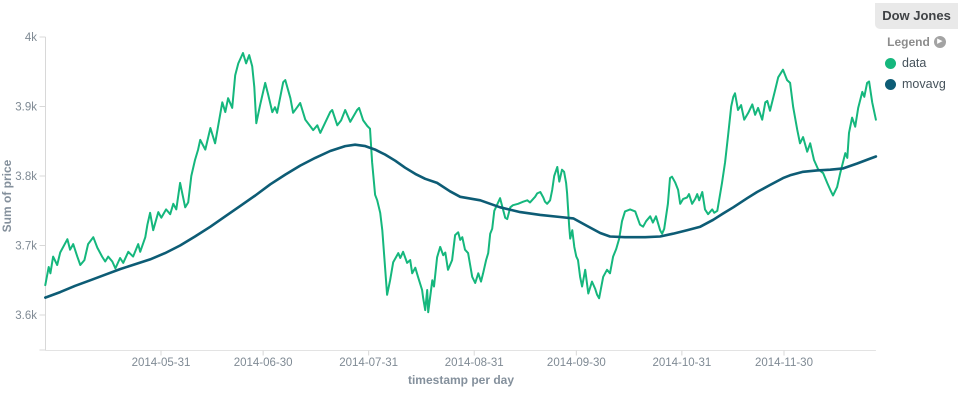  I want to click on panel-title: Dow Jones, so click(916, 16).